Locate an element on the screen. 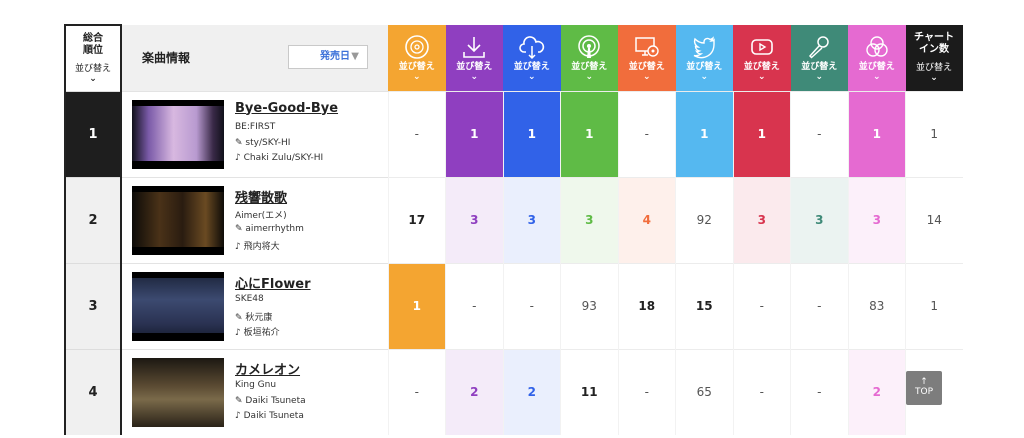 This screenshot has height=438, width=1024. lyricist-name: Daiki Tsuneta is located at coordinates (275, 400).